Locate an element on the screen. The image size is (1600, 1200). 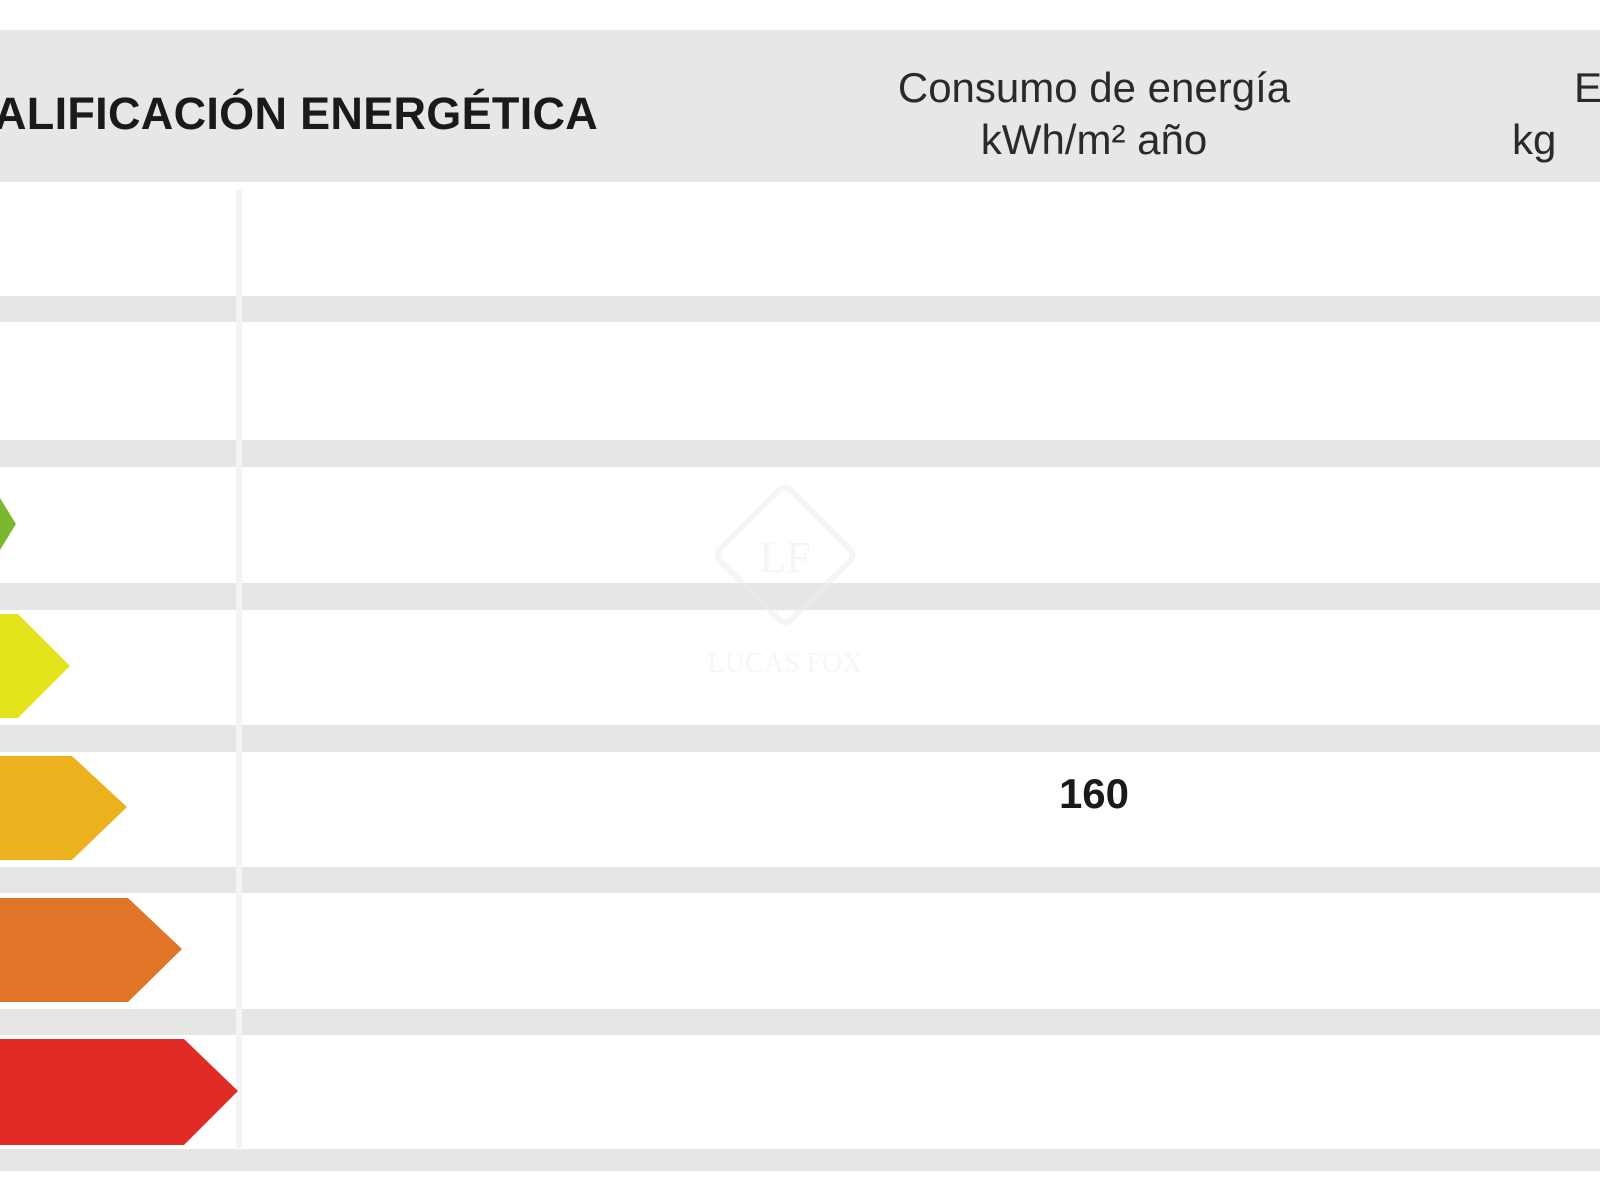
rating-arrow-g-shape is located at coordinates (119, 1092).